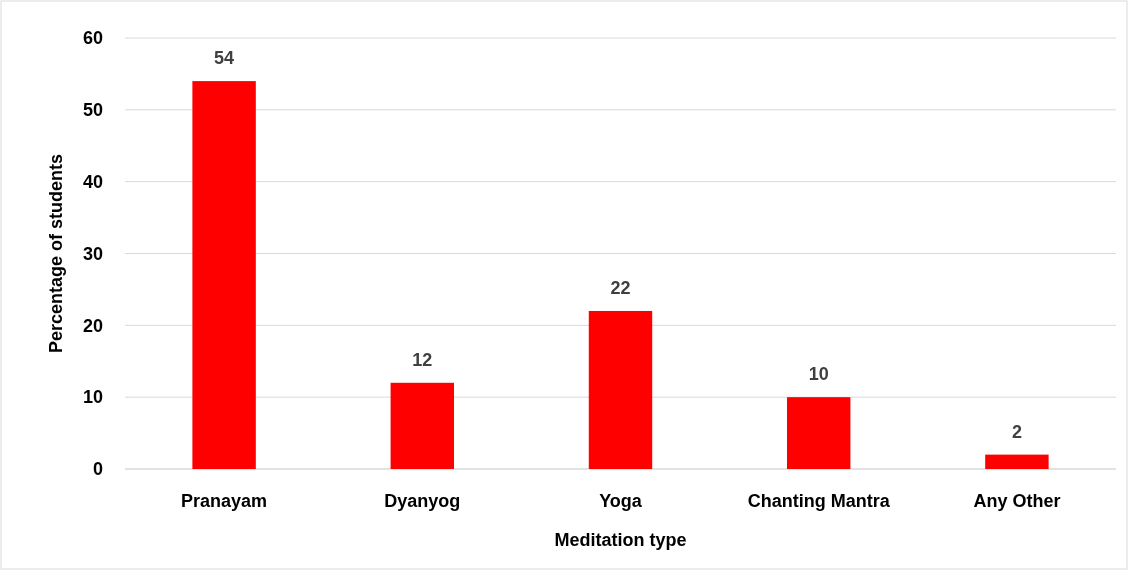 This screenshot has height=578, width=1138. I want to click on data-label: 22, so click(620, 287).